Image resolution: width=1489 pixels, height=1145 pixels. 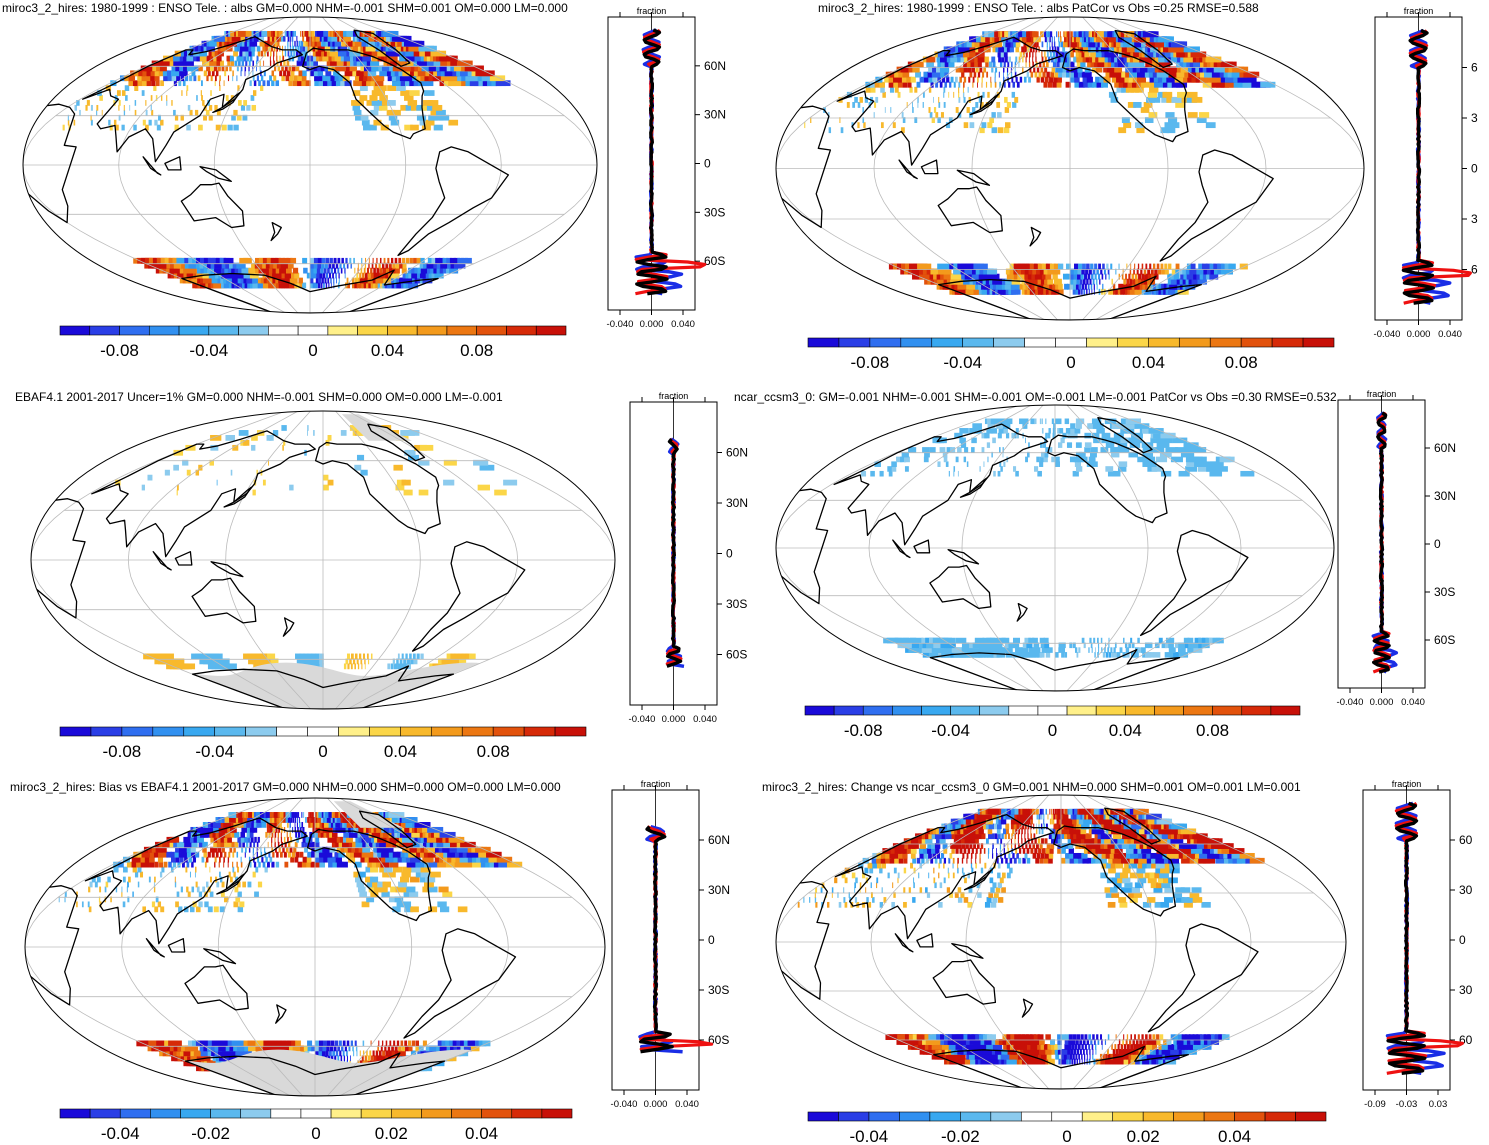 What do you see at coordinates (676, 939) in the screenshot?
I see `profile-series-model` at bounding box center [676, 939].